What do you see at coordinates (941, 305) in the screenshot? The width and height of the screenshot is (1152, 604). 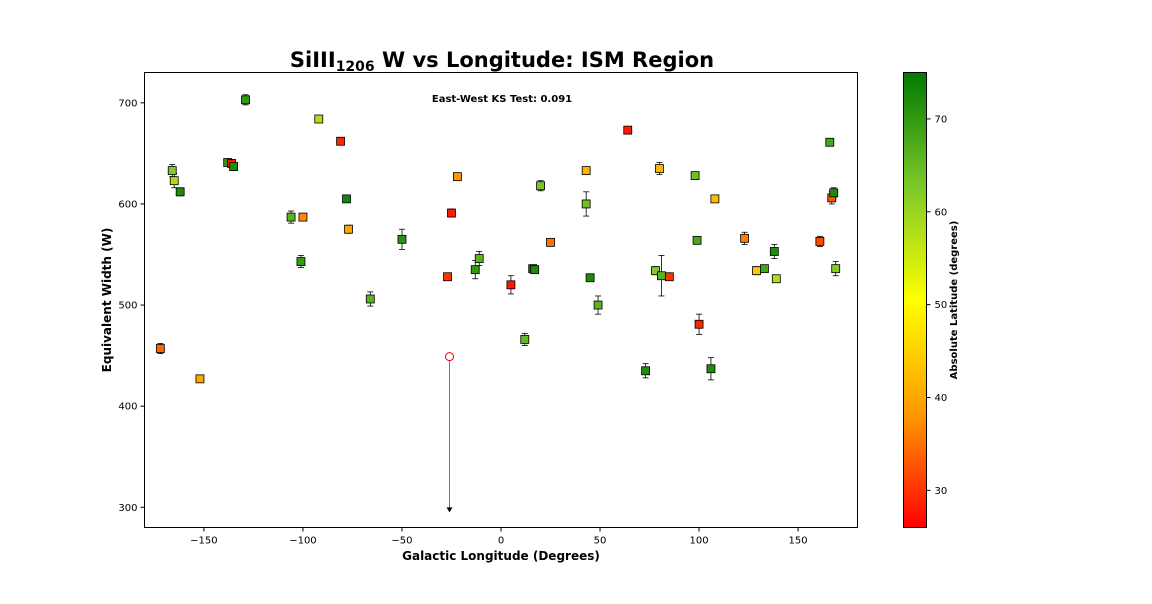 I see `colorbar-tick-label: 50` at bounding box center [941, 305].